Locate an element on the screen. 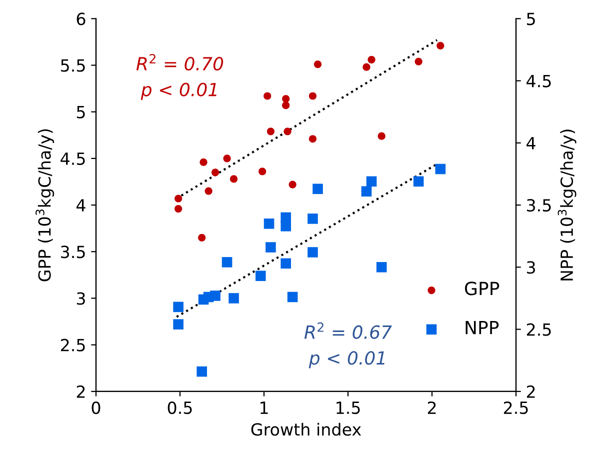 The height and width of the screenshot is (466, 600). y-tick-label: 4.5 is located at coordinates (72, 159).